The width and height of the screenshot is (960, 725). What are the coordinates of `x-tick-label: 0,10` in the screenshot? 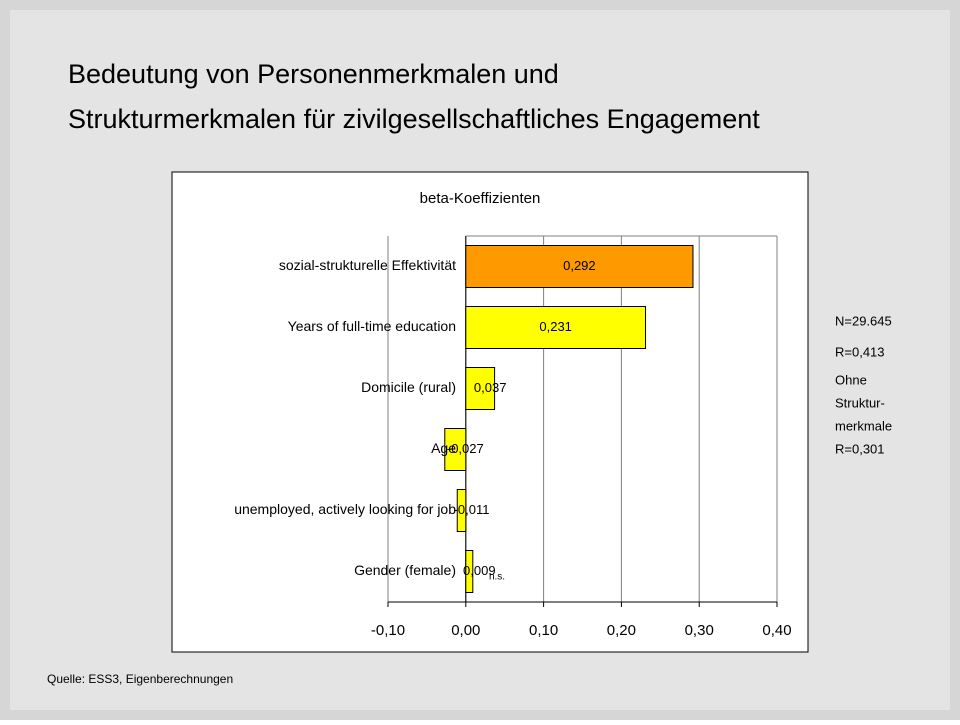 It's located at (543, 630).